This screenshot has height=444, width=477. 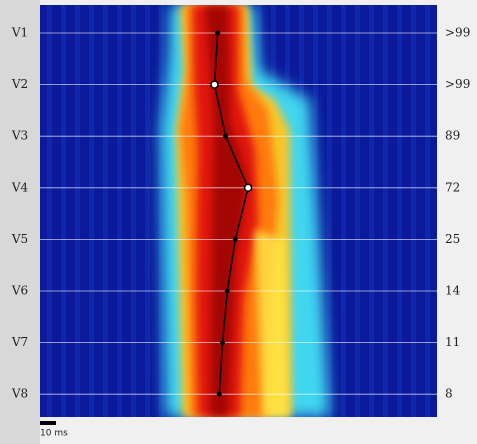 I want to click on lead-label: V1, so click(x=19, y=33).